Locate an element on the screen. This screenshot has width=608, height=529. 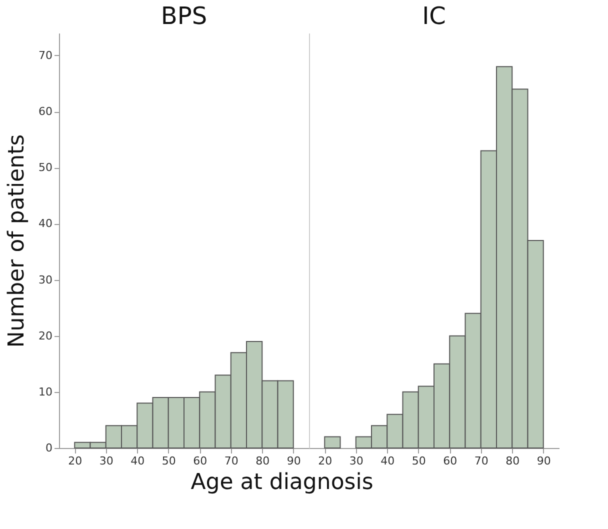
y-tick-label: 0 is located at coordinates (49, 448).